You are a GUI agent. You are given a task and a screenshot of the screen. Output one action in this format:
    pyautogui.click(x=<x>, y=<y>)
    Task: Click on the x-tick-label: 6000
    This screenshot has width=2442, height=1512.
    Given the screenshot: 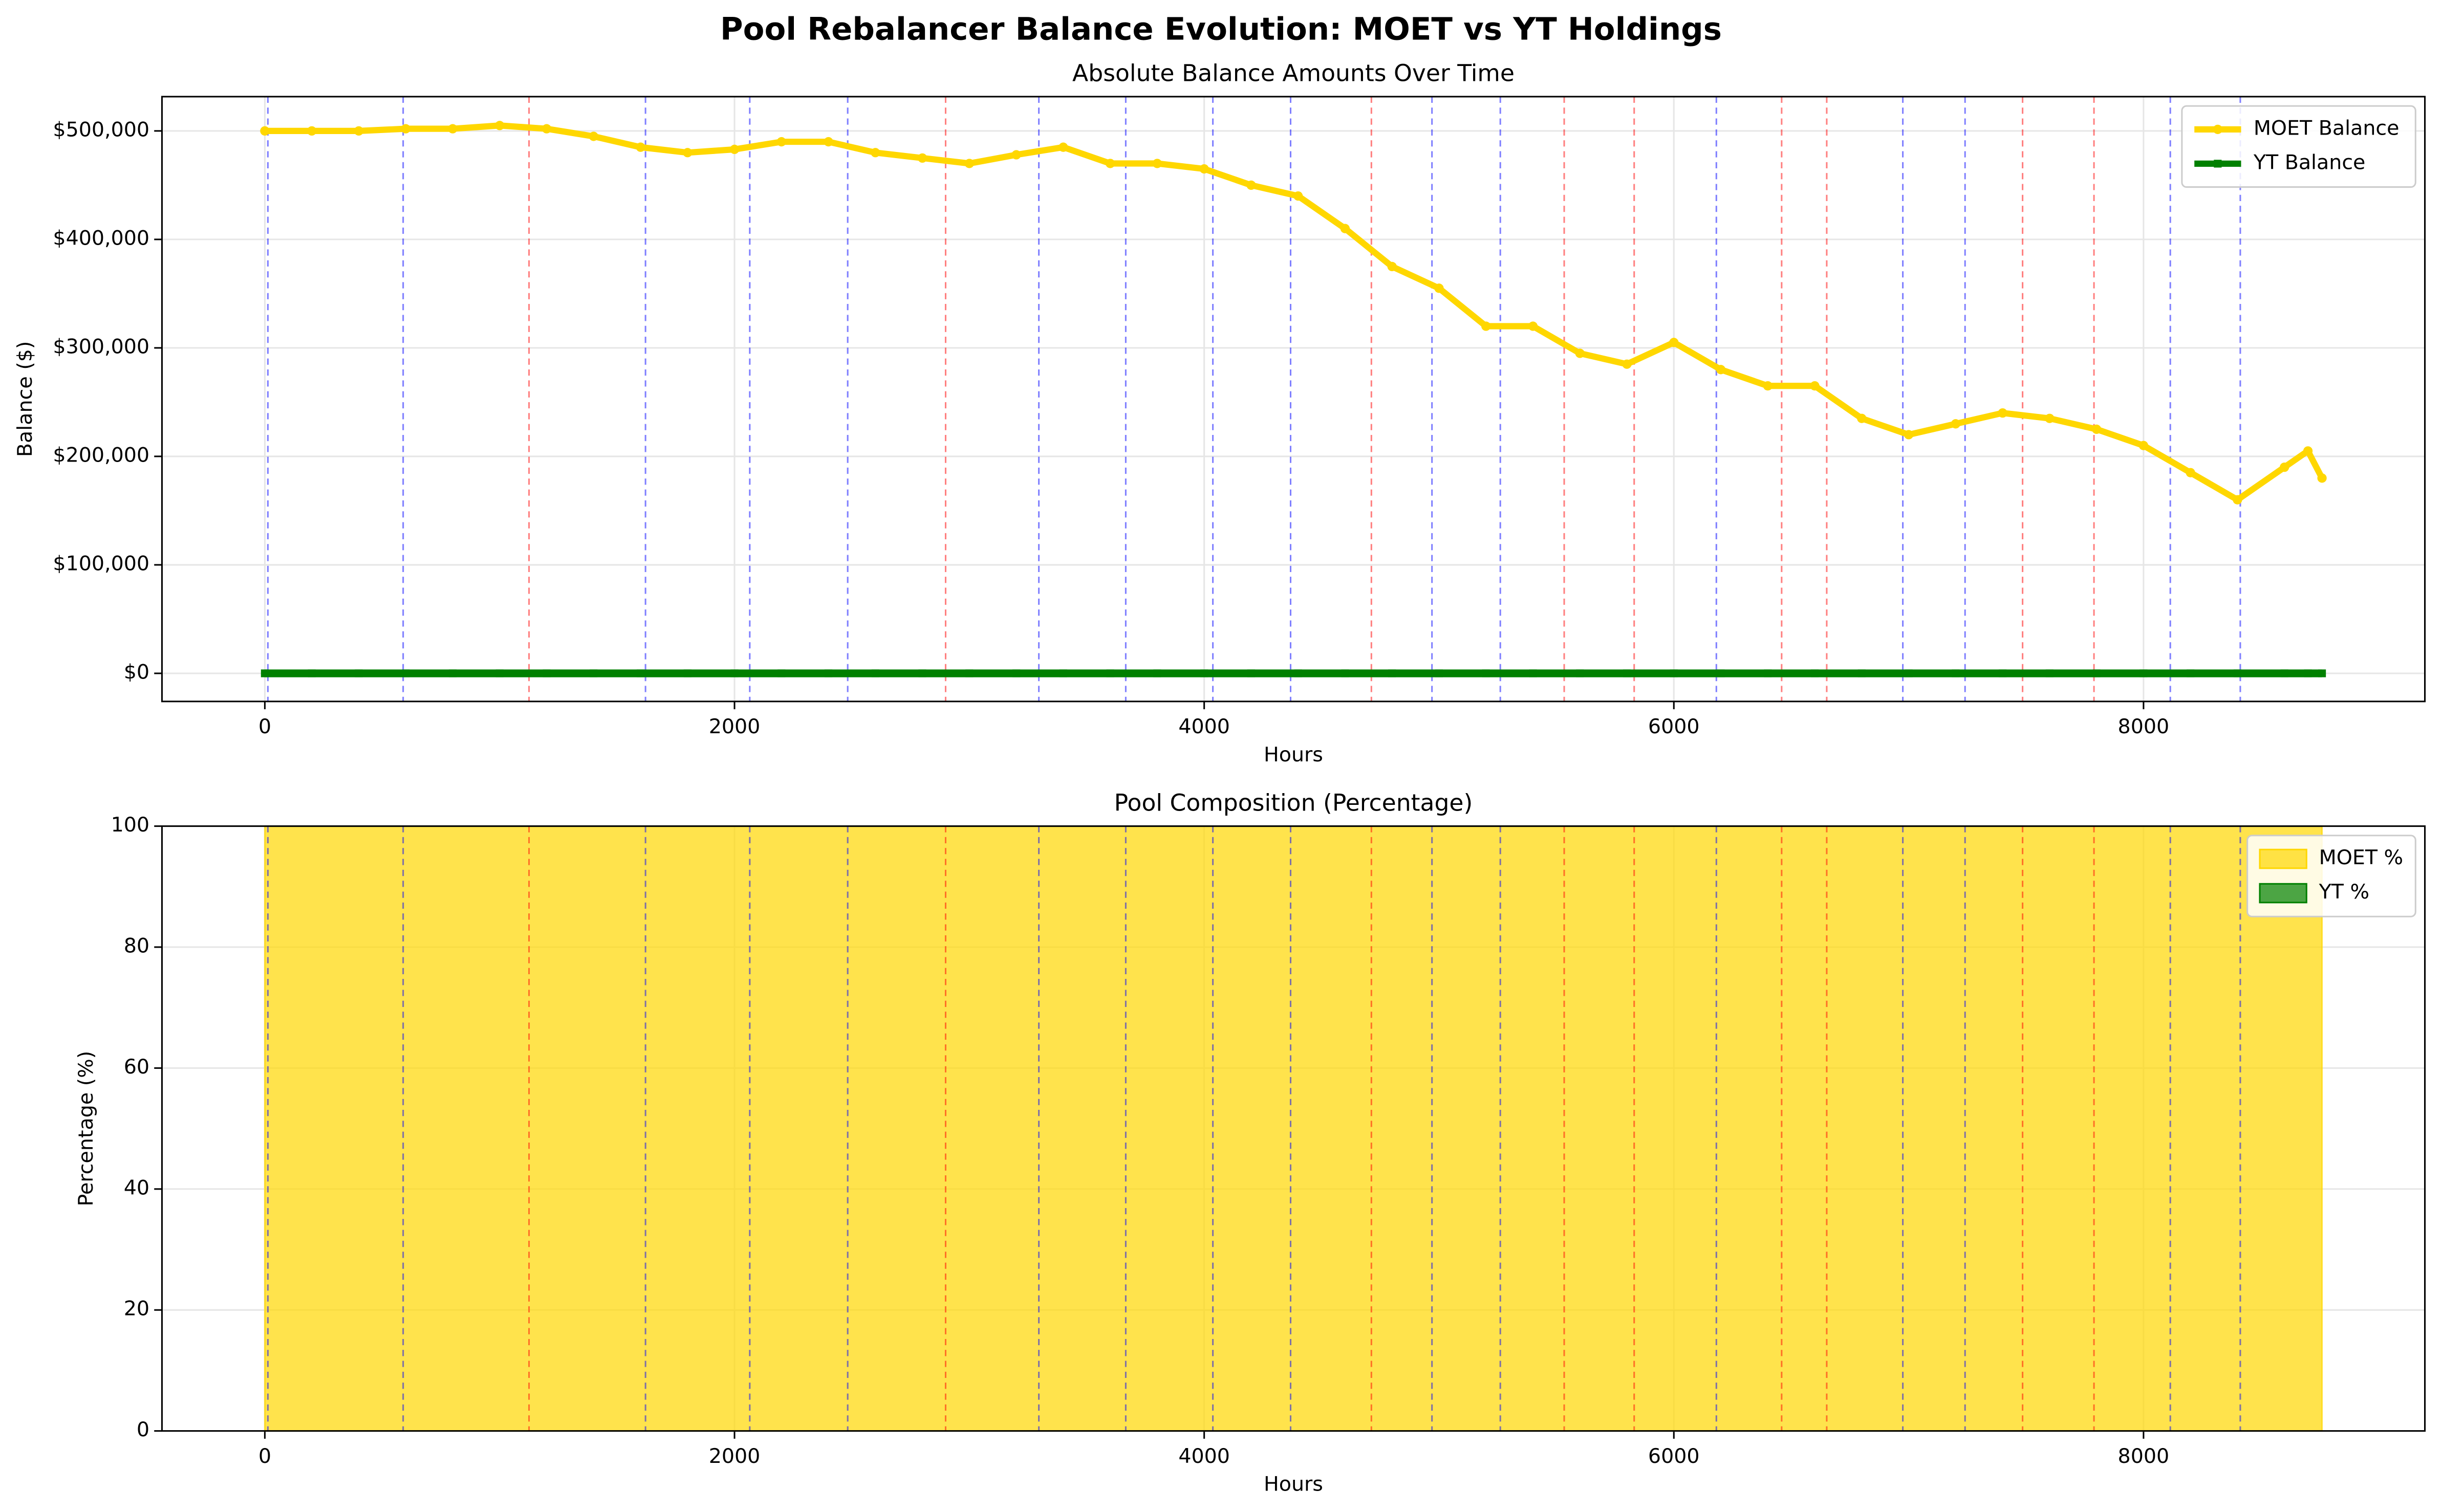 What is the action you would take?
    pyautogui.click(x=1674, y=726)
    